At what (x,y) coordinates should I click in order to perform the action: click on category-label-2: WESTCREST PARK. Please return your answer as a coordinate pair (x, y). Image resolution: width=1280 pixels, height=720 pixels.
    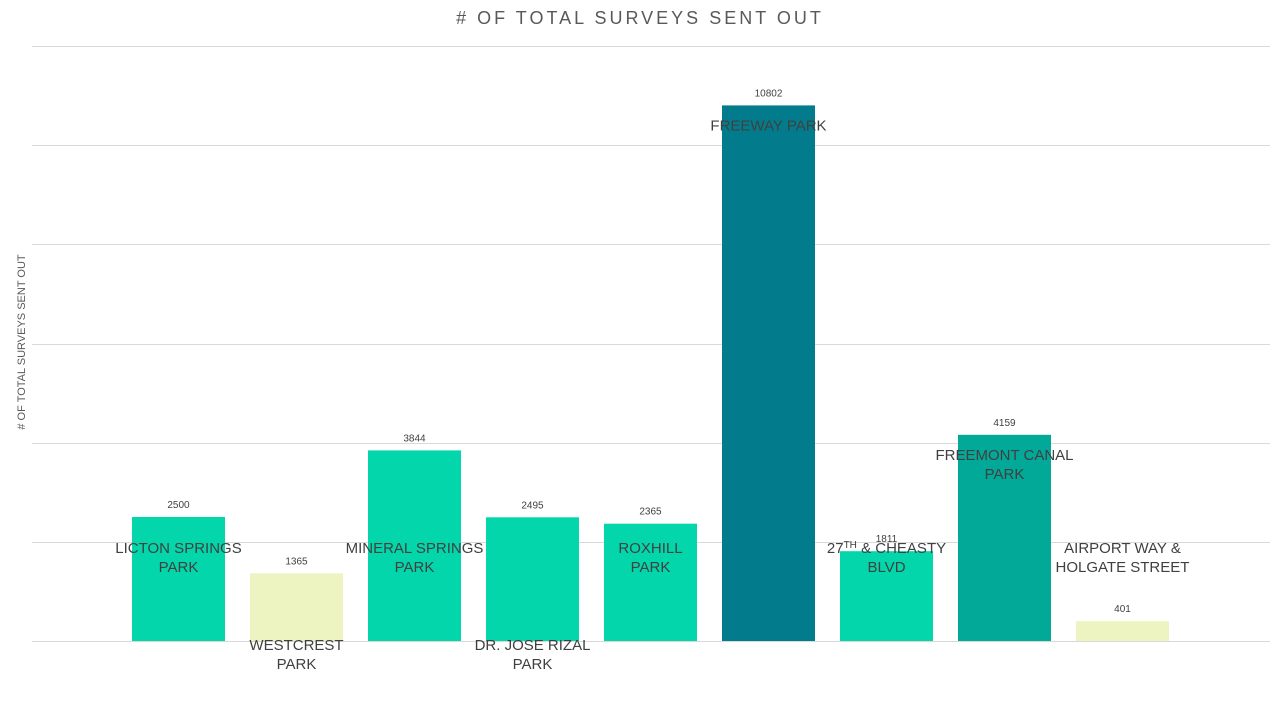
    Looking at the image, I should click on (296, 655).